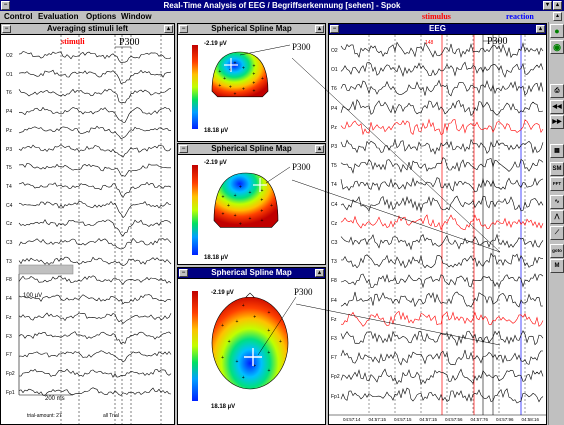 The image size is (564, 425). Describe the element at coordinates (442, 260) in the screenshot. I see `eeg-trace` at that location.